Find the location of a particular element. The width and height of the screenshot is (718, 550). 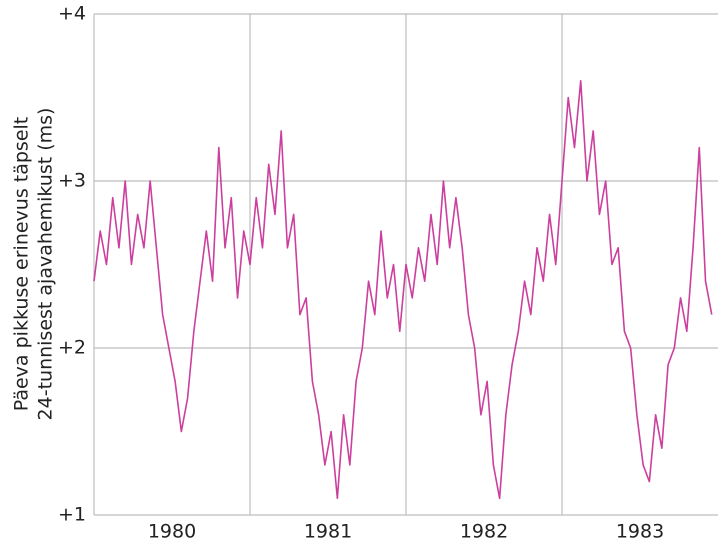

x-tick-label: 1981 is located at coordinates (328, 532).